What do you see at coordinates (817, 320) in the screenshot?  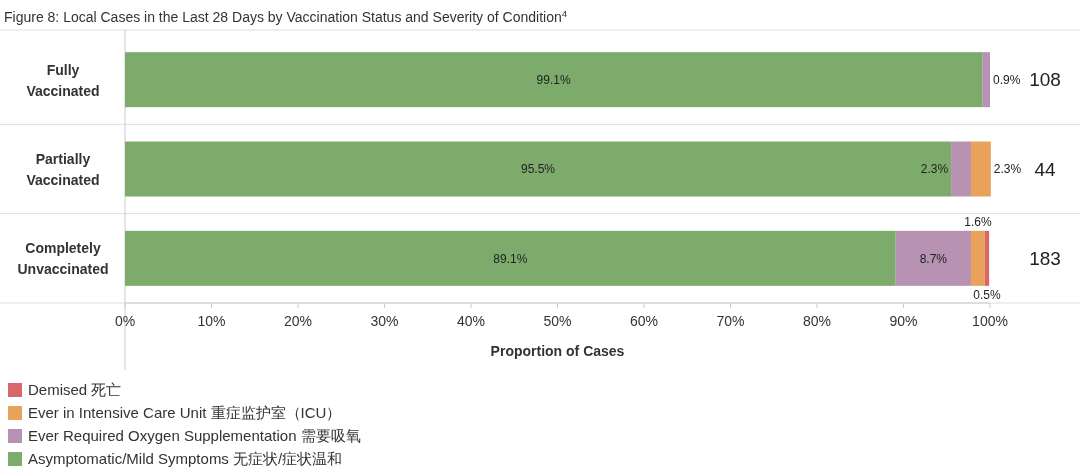 I see `x-tick-label: 80%` at bounding box center [817, 320].